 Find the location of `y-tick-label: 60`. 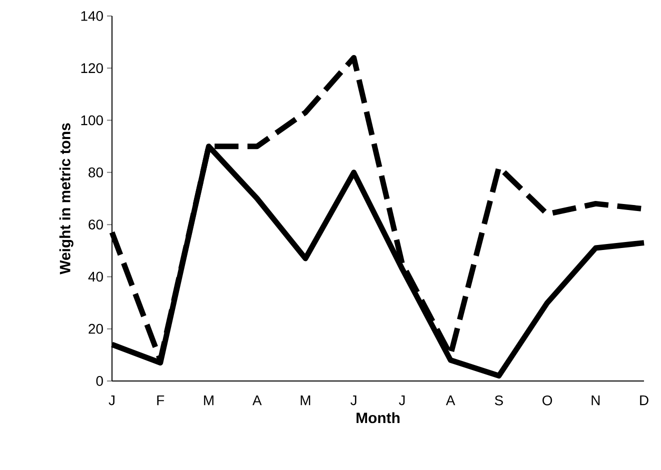

y-tick-label: 60 is located at coordinates (95, 225).